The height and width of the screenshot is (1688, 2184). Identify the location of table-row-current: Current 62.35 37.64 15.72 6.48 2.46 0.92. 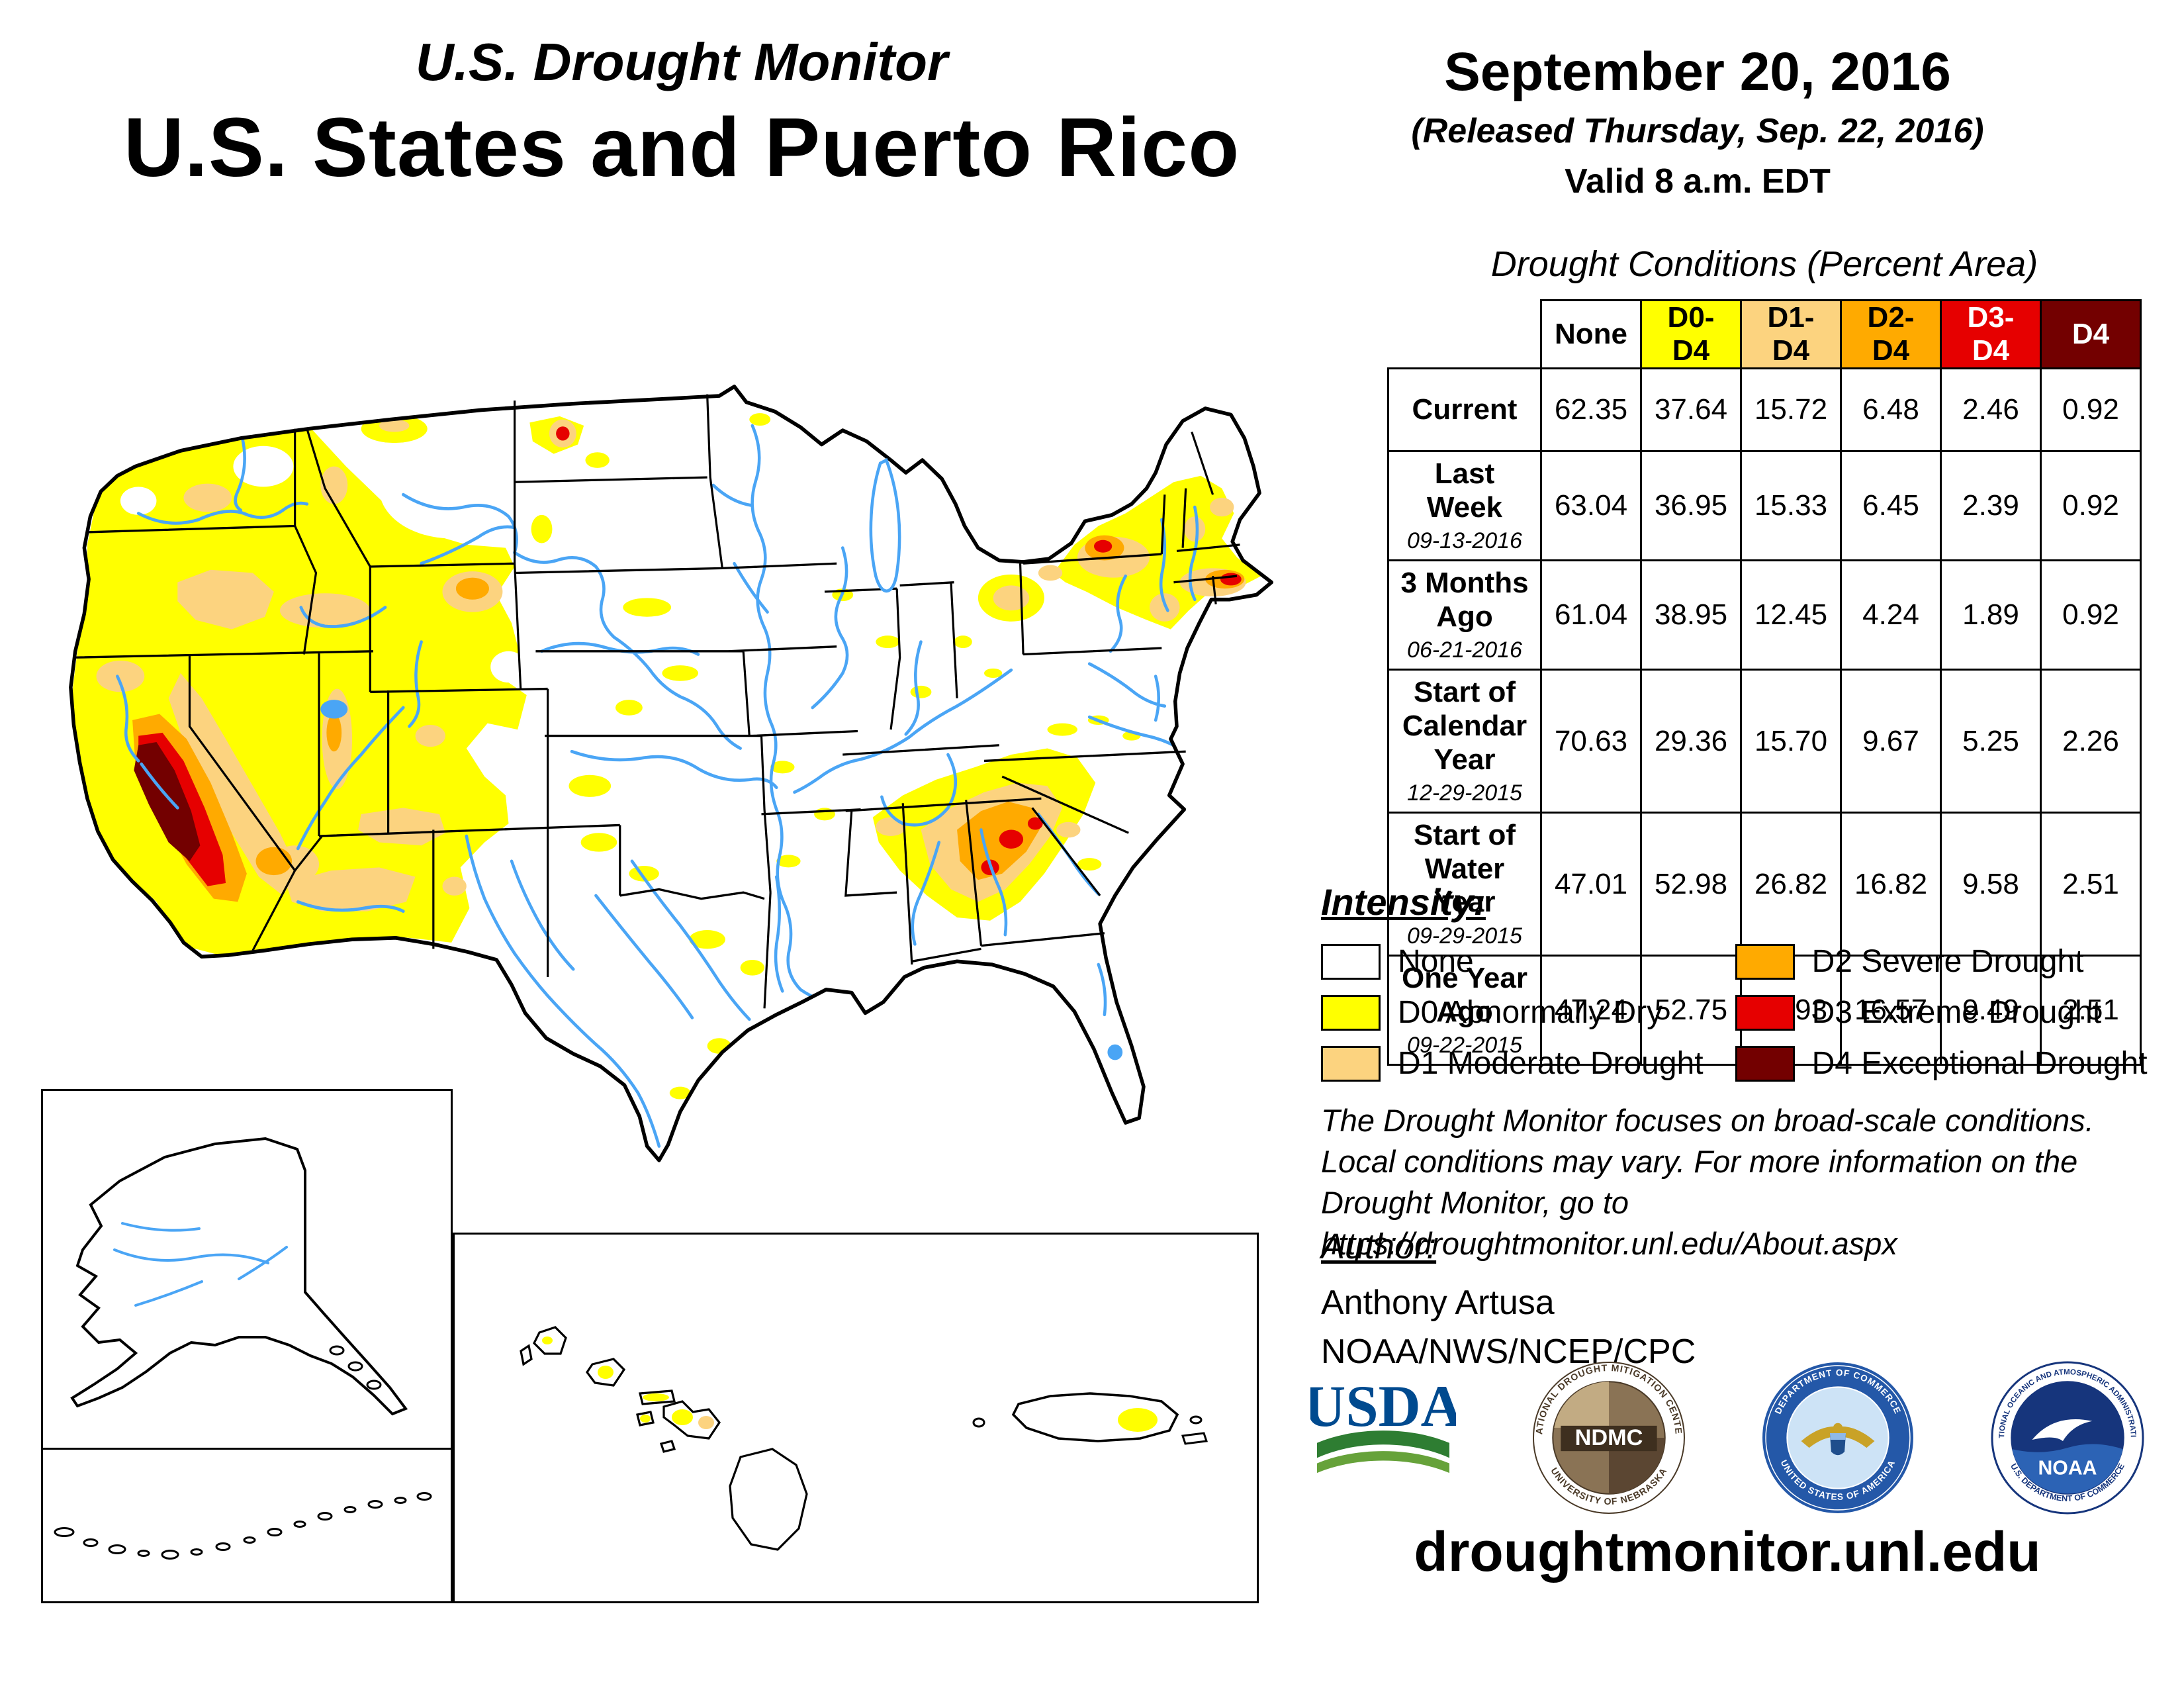
(1764, 409).